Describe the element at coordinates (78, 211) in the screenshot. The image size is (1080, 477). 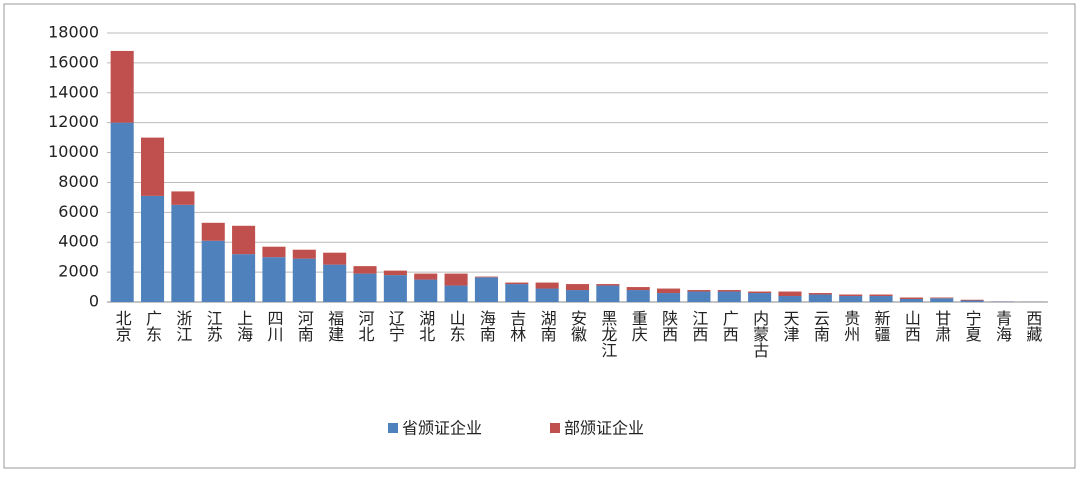
I see `y-tick-label: 6000` at that location.